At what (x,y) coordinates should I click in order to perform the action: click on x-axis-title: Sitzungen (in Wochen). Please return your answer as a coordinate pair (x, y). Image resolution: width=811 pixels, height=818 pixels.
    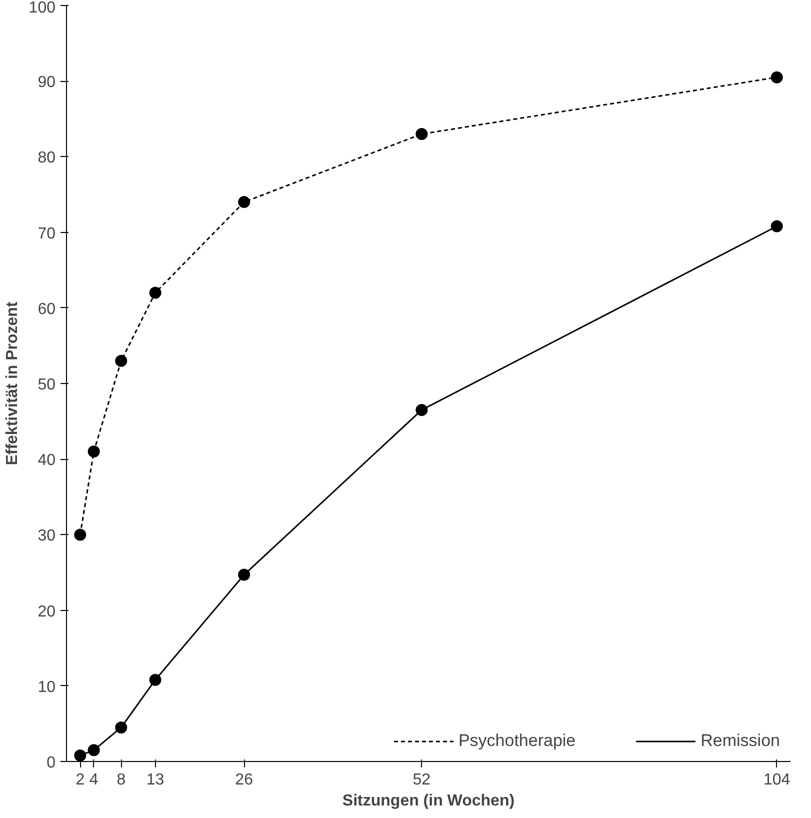
    Looking at the image, I should click on (428, 801).